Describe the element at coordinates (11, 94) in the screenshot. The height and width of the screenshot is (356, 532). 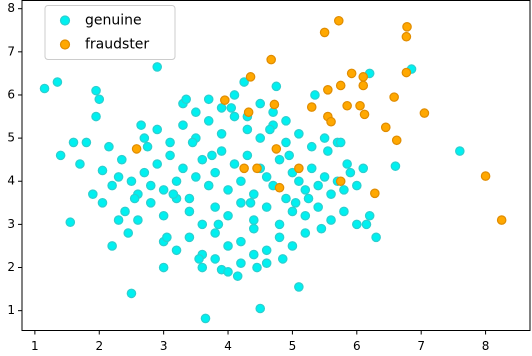
I see `y-tick-label: 6` at that location.